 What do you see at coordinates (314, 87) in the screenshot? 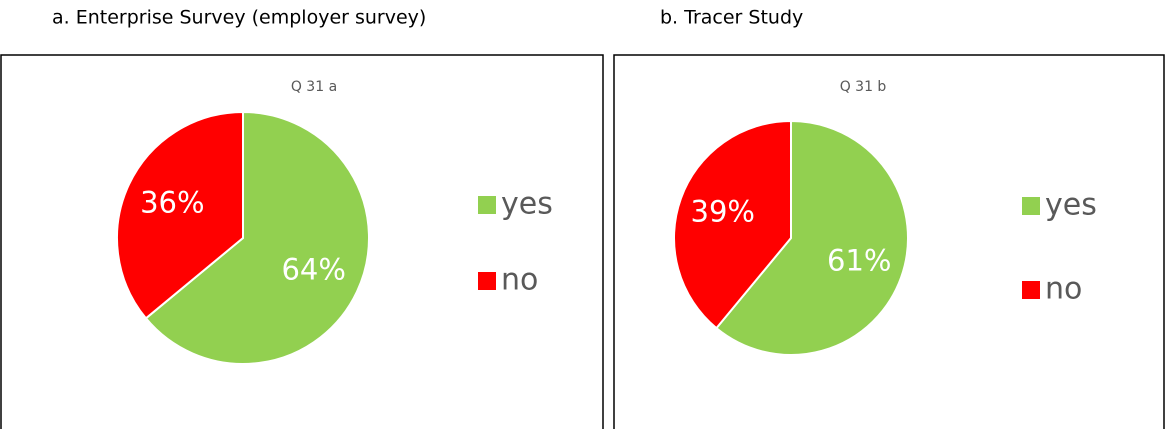
I see `chart-title: Q 31 a` at bounding box center [314, 87].